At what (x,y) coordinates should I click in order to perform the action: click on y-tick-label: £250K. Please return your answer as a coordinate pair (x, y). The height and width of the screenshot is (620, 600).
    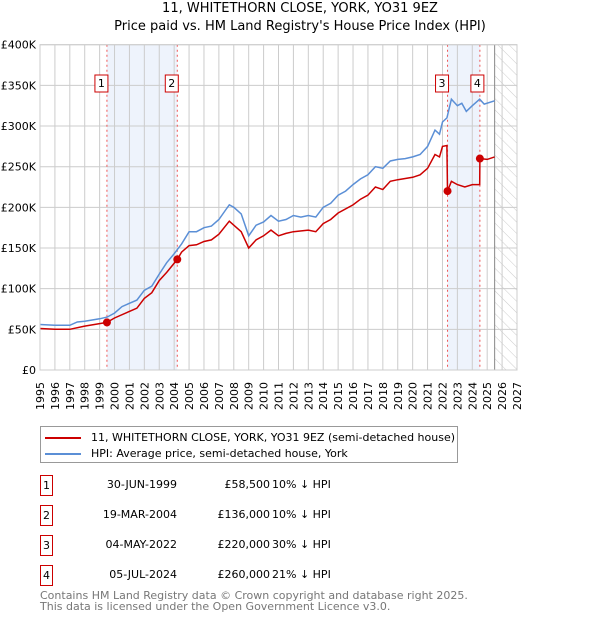
    Looking at the image, I should click on (19, 167).